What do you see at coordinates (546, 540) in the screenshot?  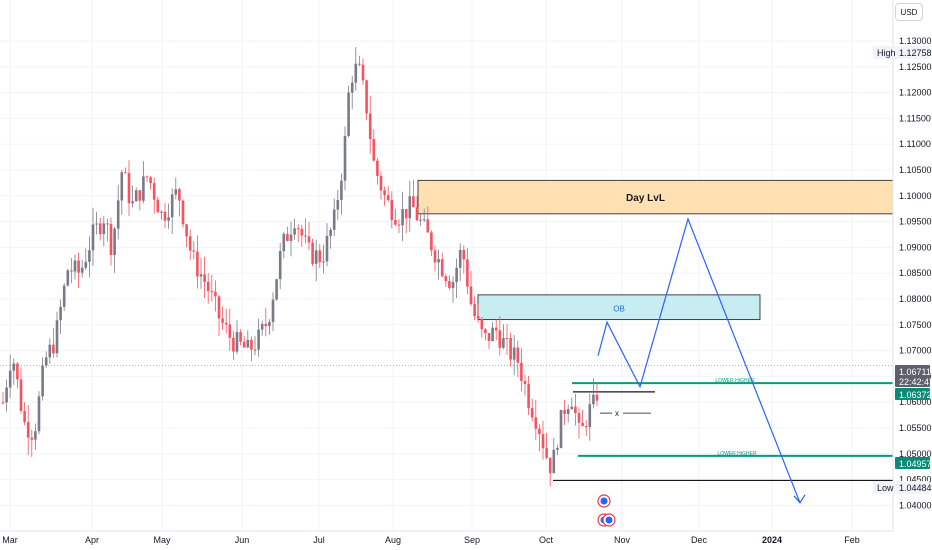 I see `time-tick-label: Oct` at bounding box center [546, 540].